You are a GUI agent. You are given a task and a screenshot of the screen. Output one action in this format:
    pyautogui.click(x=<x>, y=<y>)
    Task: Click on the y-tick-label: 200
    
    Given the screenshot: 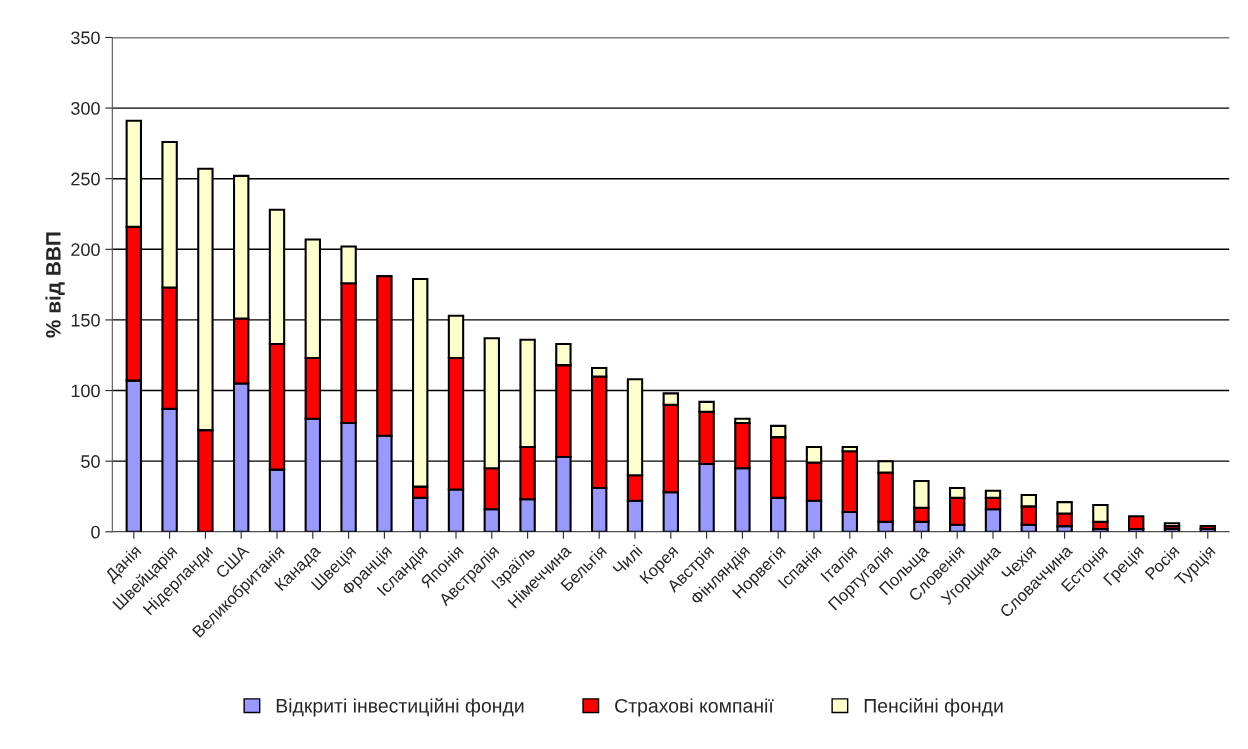 What is the action you would take?
    pyautogui.click(x=85, y=250)
    